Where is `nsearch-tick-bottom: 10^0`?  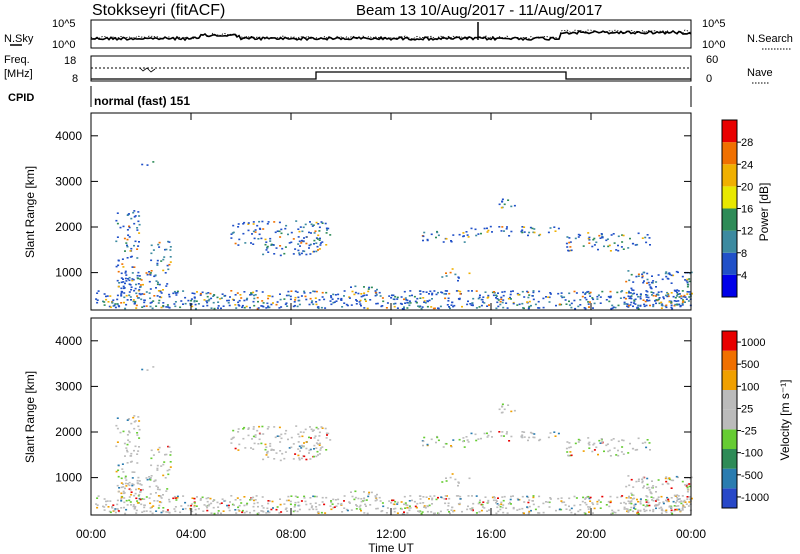
nsearch-tick-bottom: 10^0 is located at coordinates (714, 45).